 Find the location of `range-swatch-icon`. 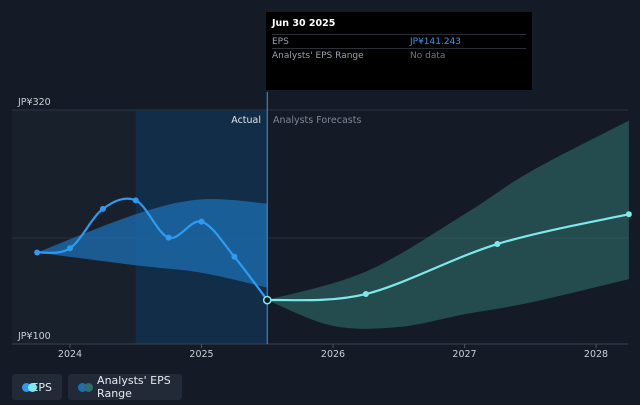

range-swatch-icon is located at coordinates (85, 387).